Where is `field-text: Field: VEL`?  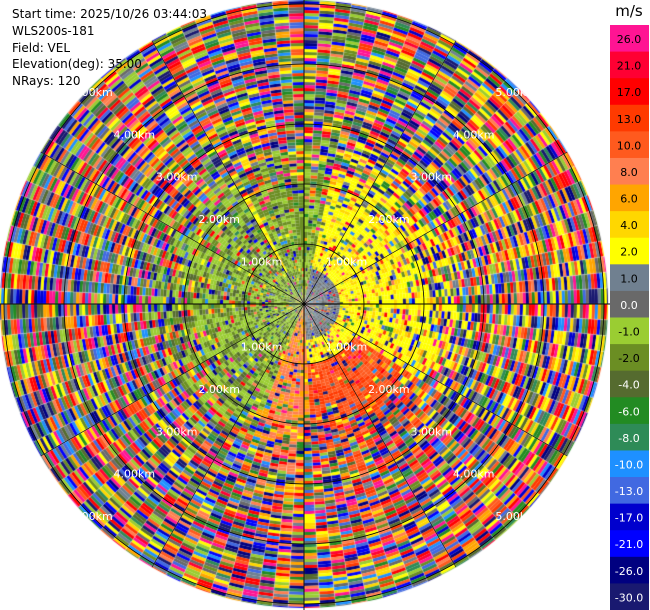
field-text: Field: VEL is located at coordinates (41, 47).